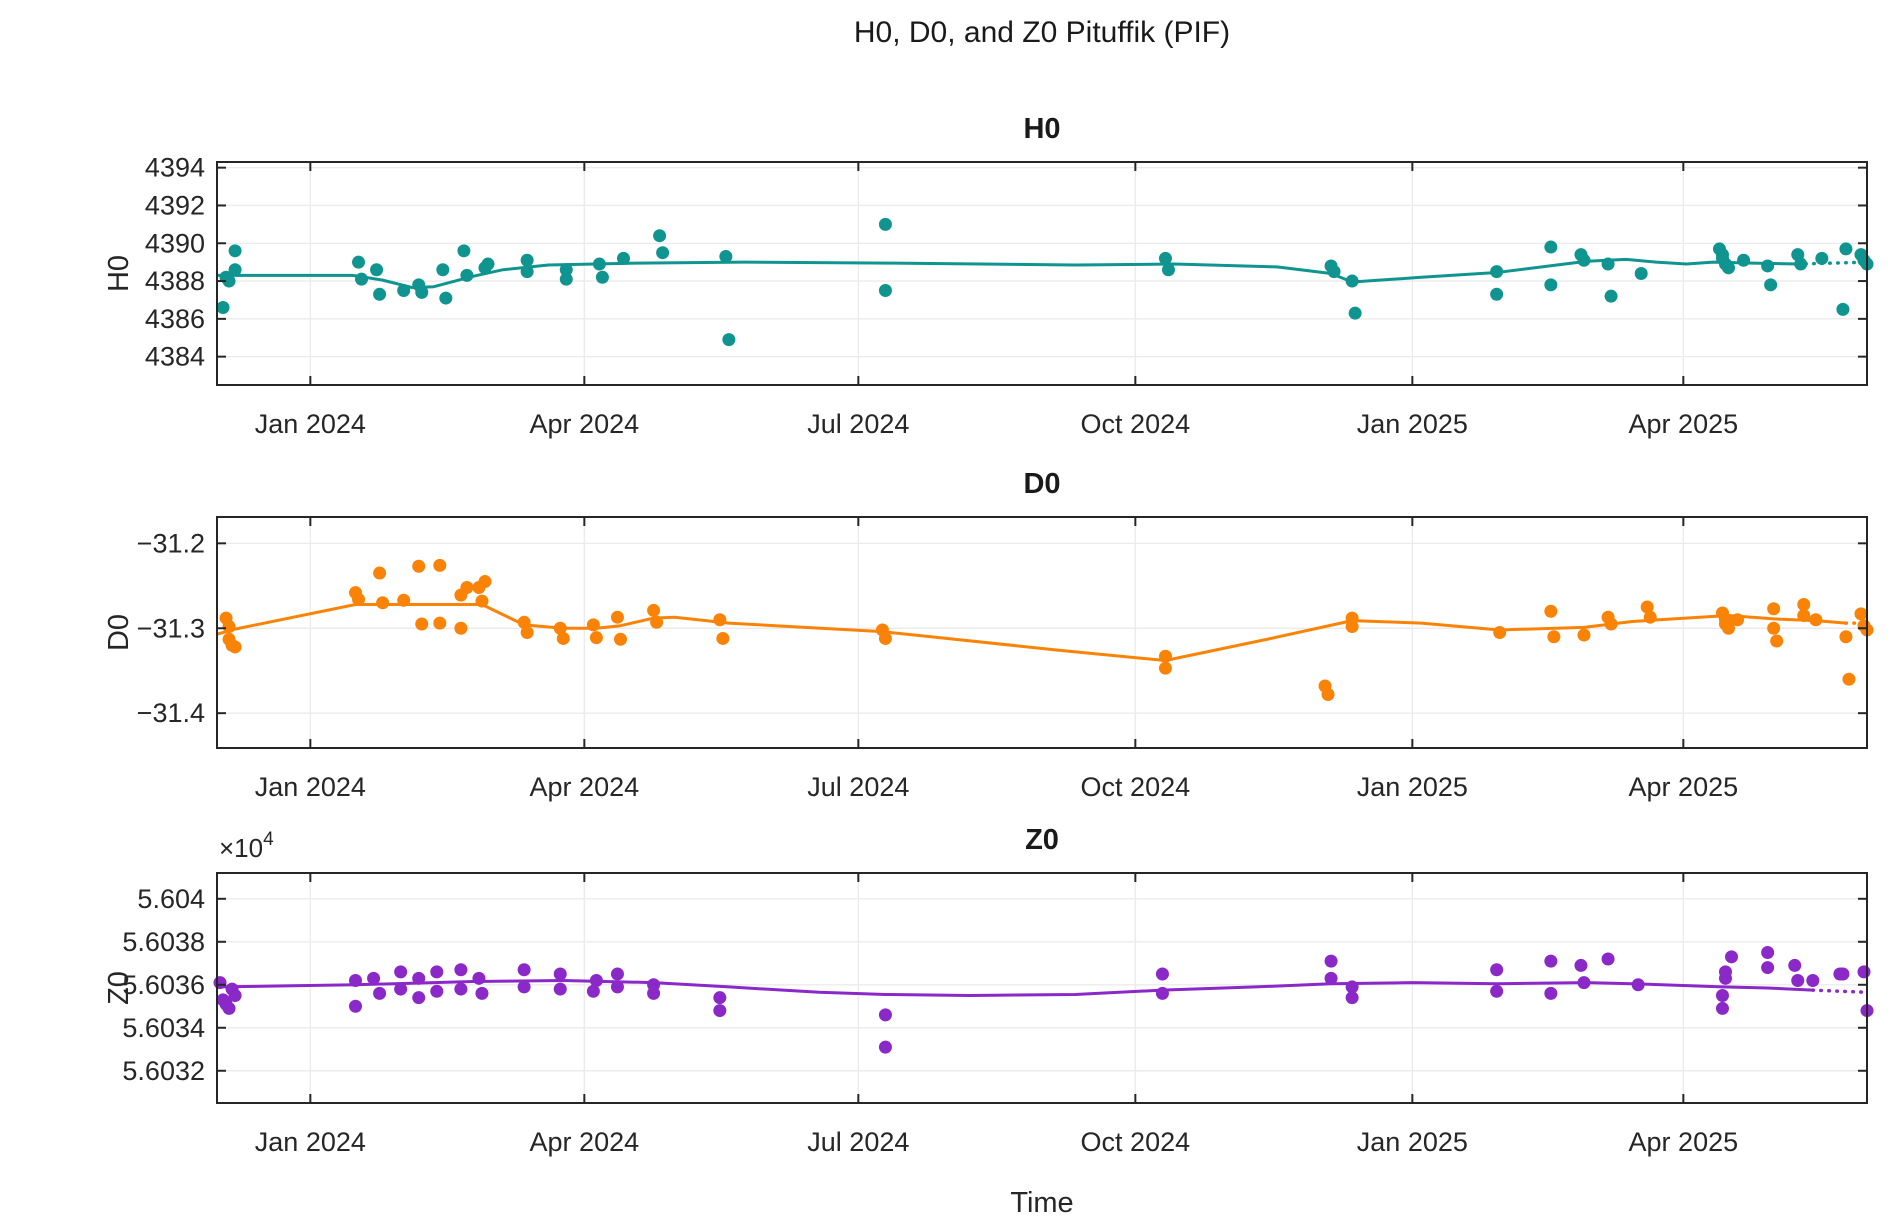 The image size is (1892, 1226). Describe the element at coordinates (1042, 32) in the screenshot. I see `figure-title: H0, D0, and Z0 Pituffik (PIF)` at that location.